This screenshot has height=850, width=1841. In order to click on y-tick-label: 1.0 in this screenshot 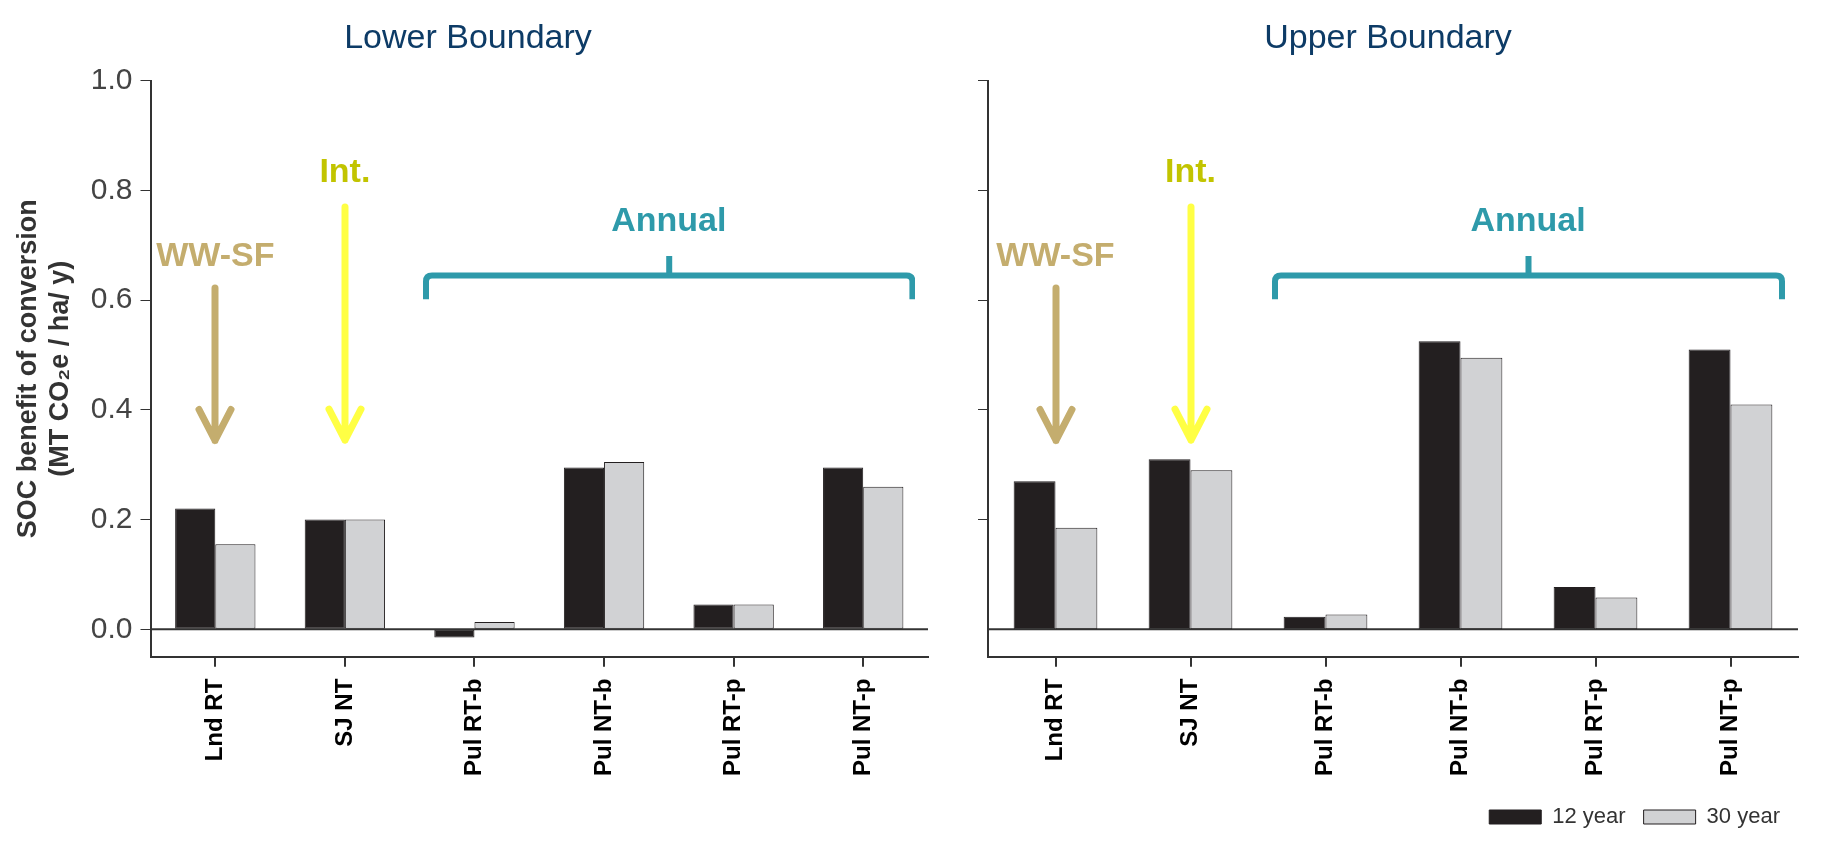, I will do `click(111, 79)`.